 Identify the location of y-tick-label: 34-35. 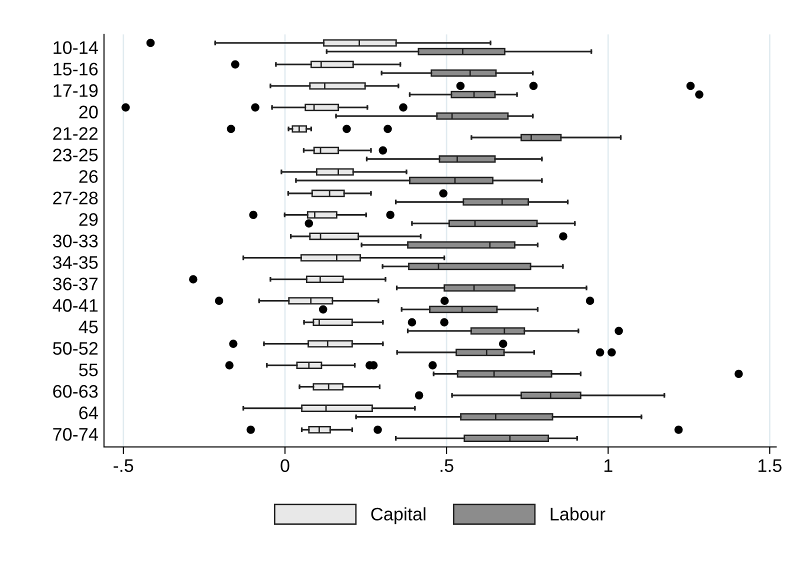
(75, 262).